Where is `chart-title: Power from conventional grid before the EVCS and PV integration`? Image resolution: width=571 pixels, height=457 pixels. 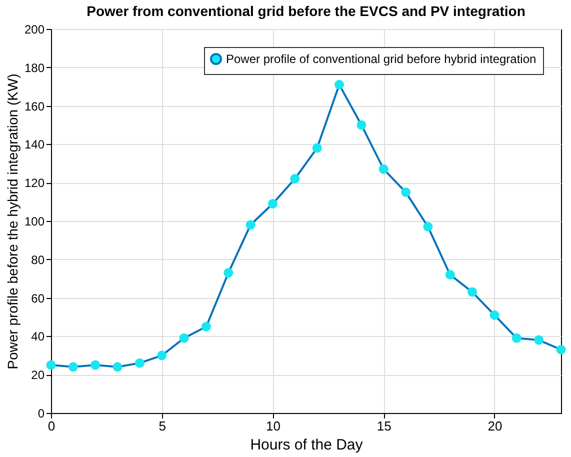 chart-title: Power from conventional grid before the EVCS and PV integration is located at coordinates (306, 11).